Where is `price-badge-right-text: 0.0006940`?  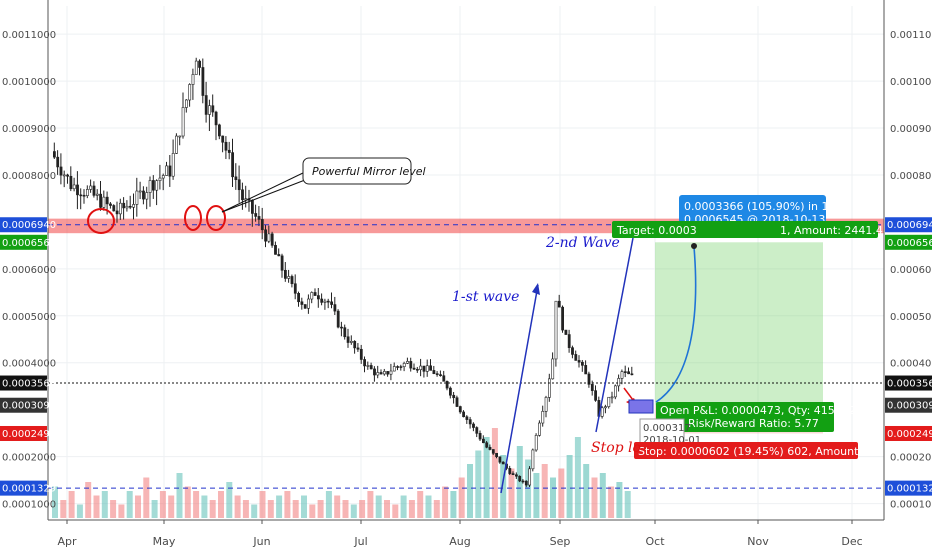
price-badge-right-text: 0.0006940 is located at coordinates (909, 225).